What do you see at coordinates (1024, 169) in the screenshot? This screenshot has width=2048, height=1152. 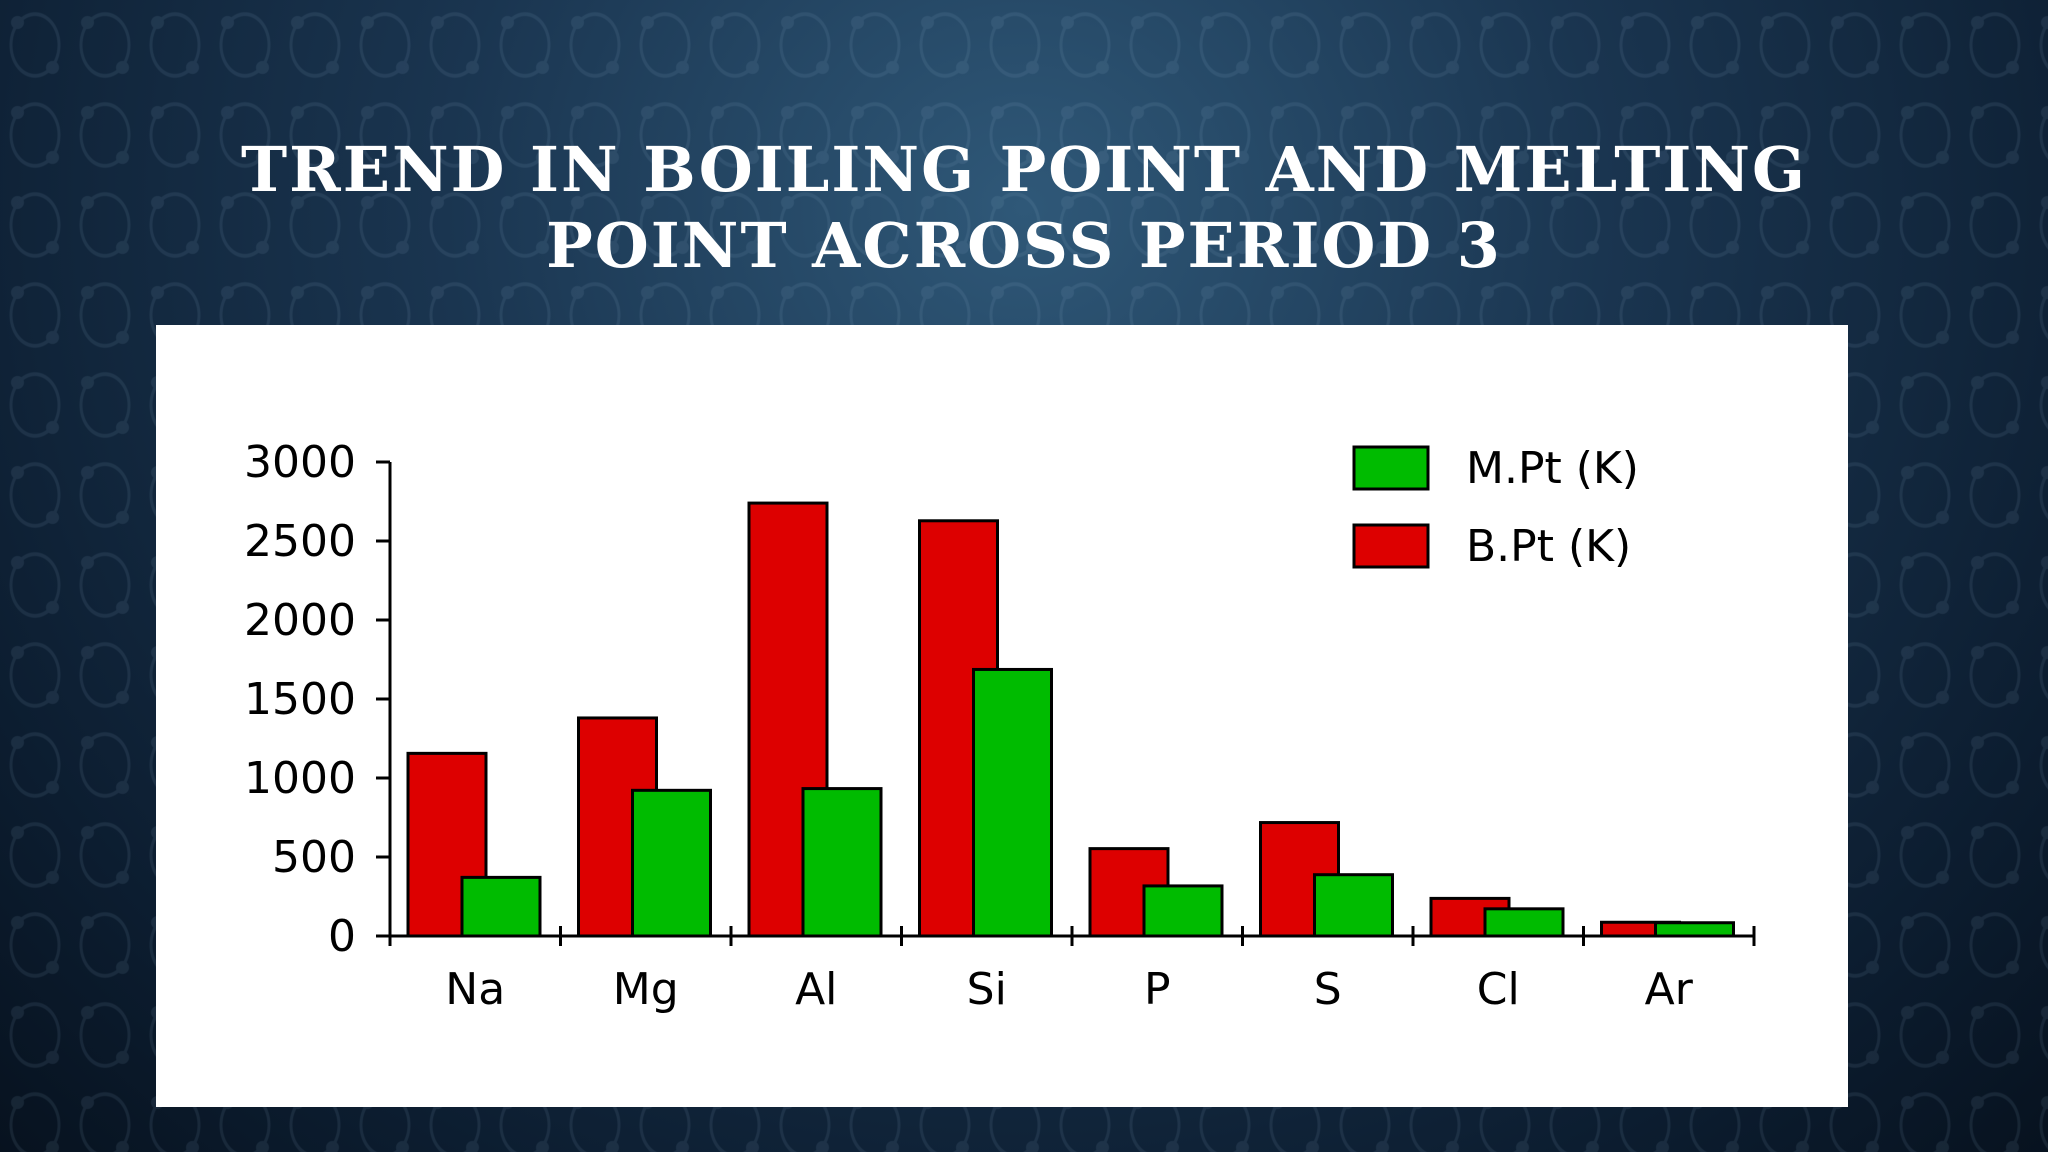 I see `slide-title-line-1: TREND IN BOILING POINT AND MELTING` at bounding box center [1024, 169].